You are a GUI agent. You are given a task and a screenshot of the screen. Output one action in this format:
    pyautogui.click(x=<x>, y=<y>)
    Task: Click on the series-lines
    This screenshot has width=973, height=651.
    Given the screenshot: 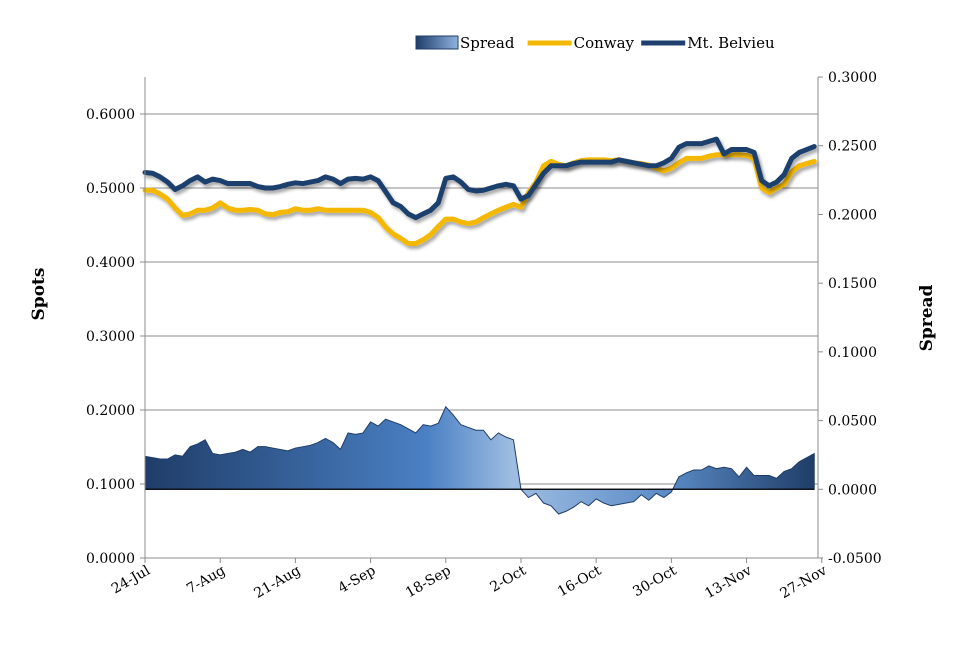 What is the action you would take?
    pyautogui.click(x=479, y=191)
    